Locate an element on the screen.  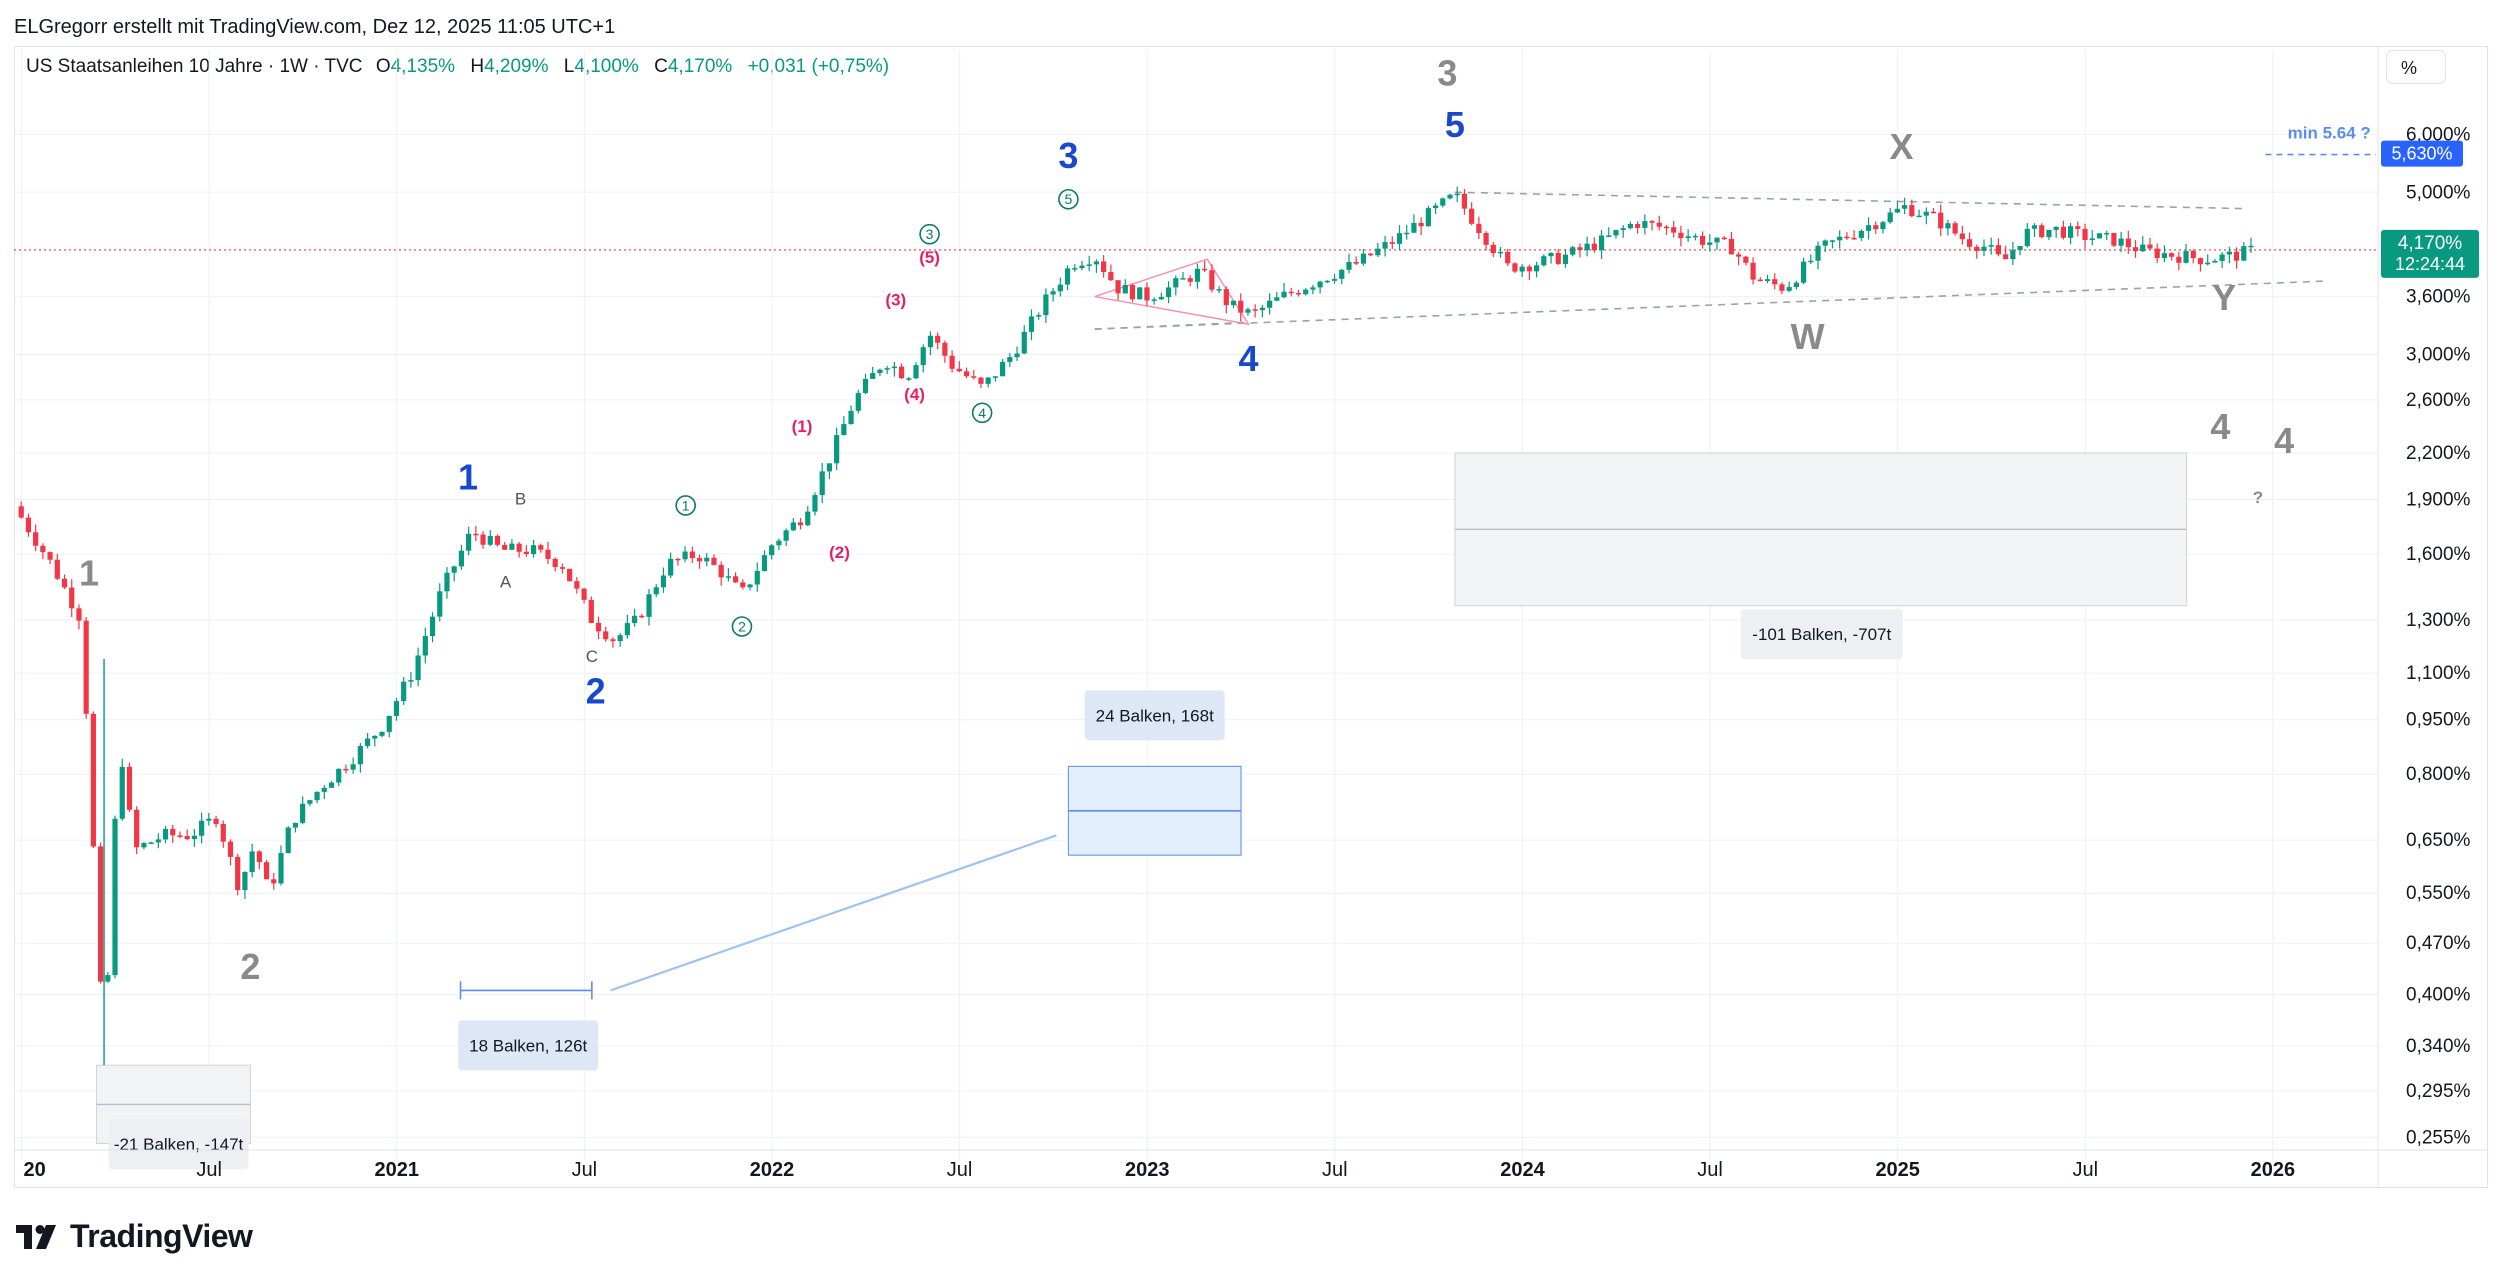
tradingview-logo-text: TradingView is located at coordinates (161, 1236).